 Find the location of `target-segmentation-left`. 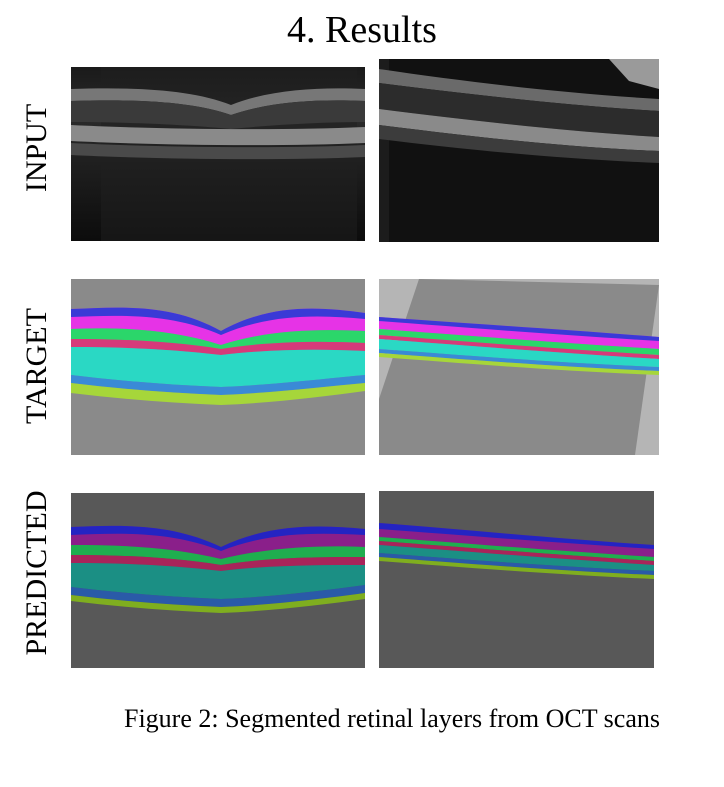

target-segmentation-left is located at coordinates (218, 367).